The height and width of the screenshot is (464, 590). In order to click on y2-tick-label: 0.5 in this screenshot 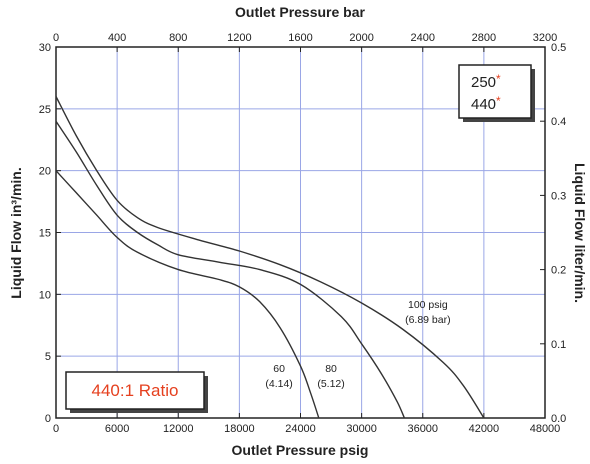, I will do `click(558, 48)`.